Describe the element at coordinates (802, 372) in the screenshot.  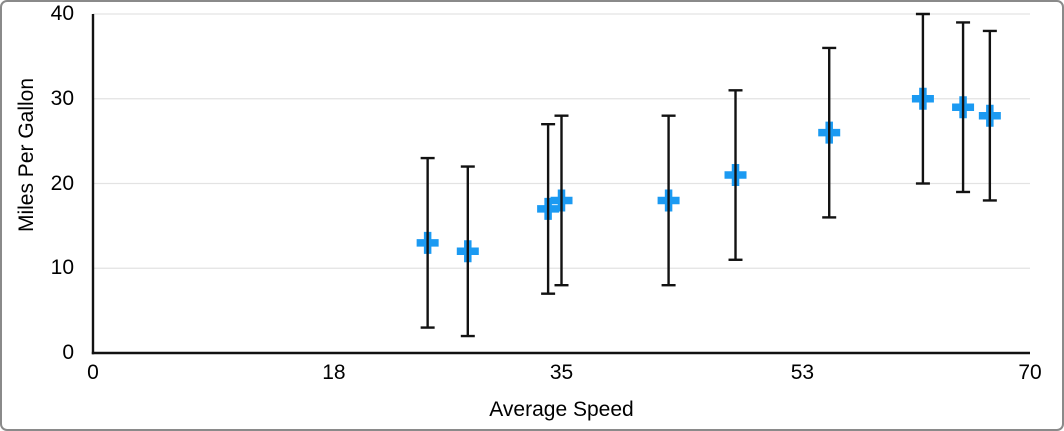
I see `x-tick-label-53: 53` at that location.